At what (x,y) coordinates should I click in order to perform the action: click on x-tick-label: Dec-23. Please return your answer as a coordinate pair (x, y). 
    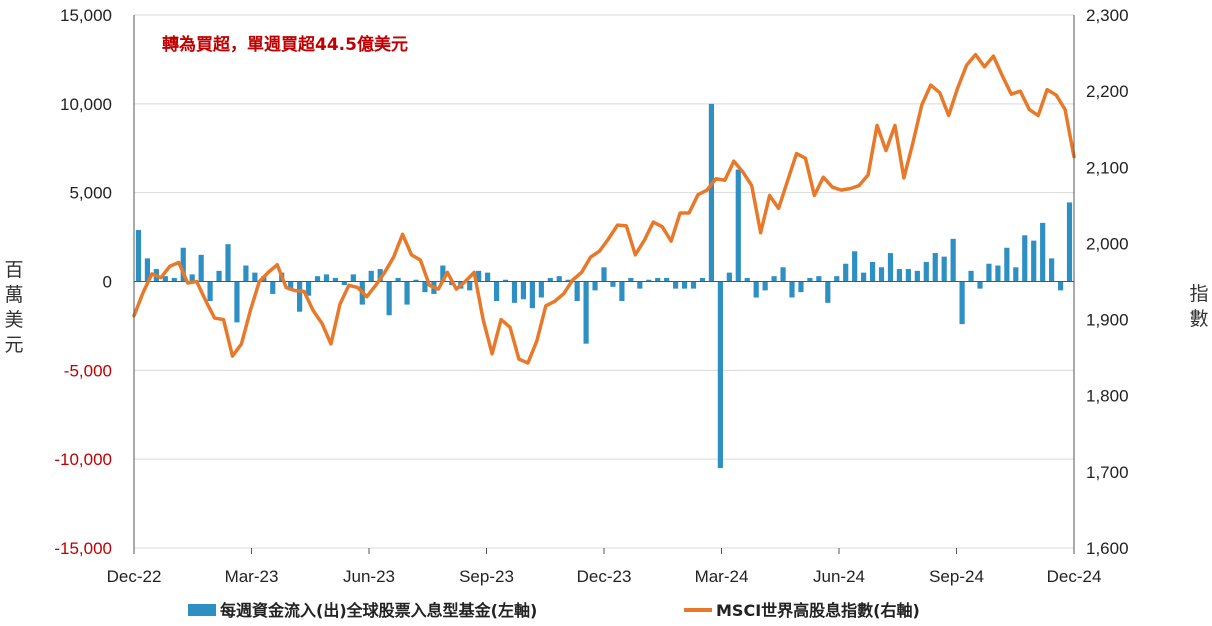
    Looking at the image, I should click on (604, 576).